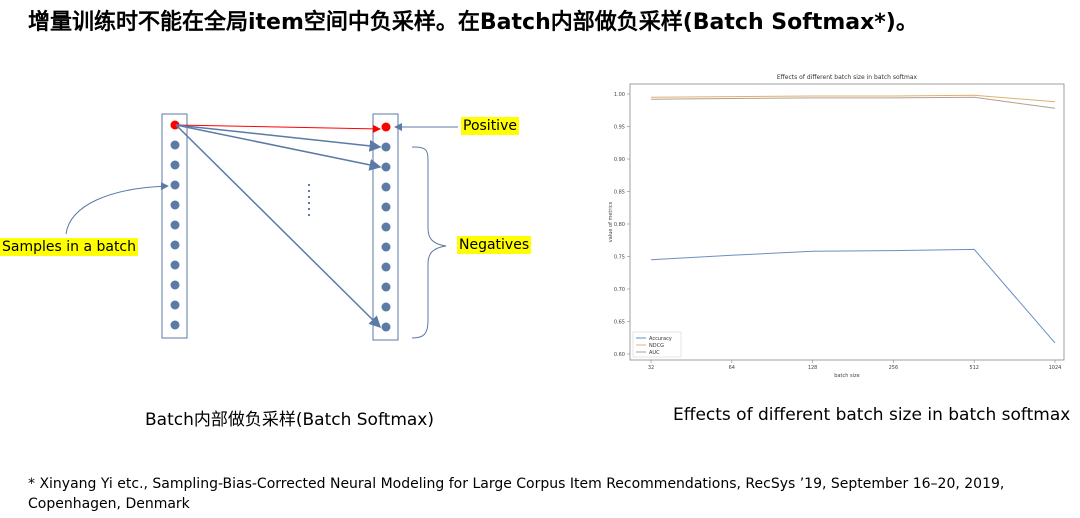  Describe the element at coordinates (853, 98) in the screenshot. I see `series-line-ndcg` at that location.